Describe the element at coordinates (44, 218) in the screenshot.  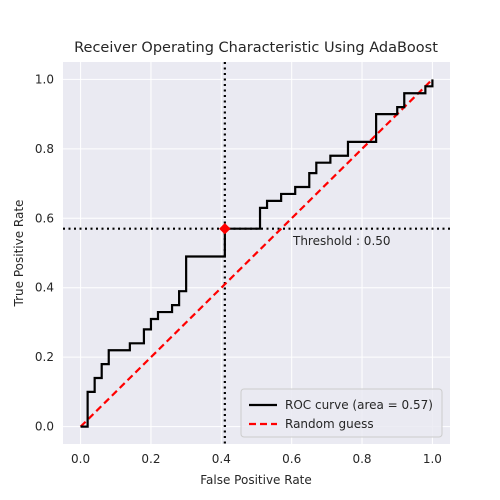
I see `y-tick-label: 0.6` at that location.